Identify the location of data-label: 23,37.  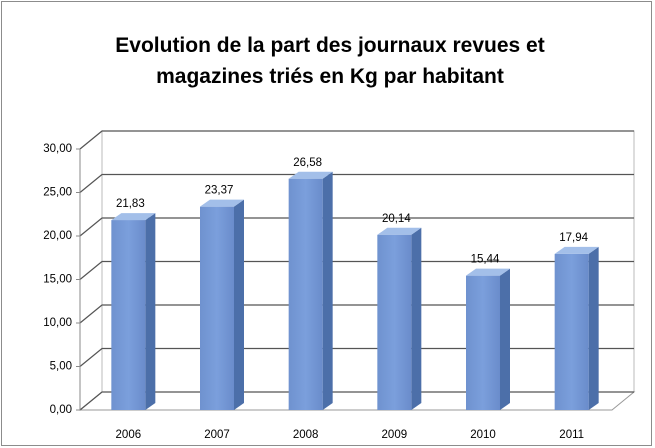
(219, 191).